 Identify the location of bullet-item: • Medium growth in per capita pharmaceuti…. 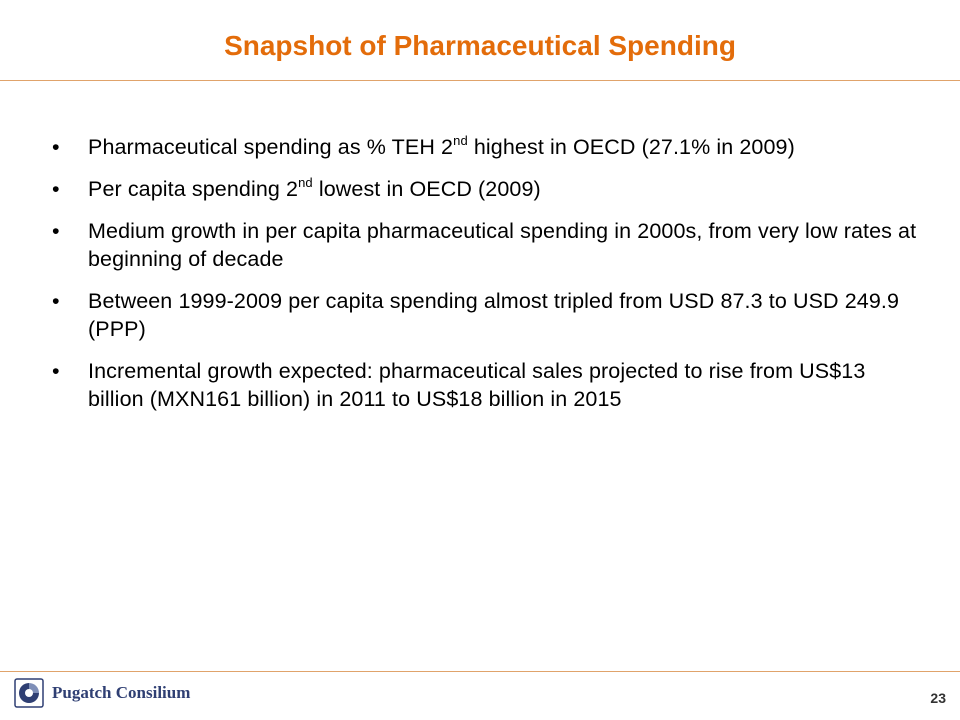
(487, 245).